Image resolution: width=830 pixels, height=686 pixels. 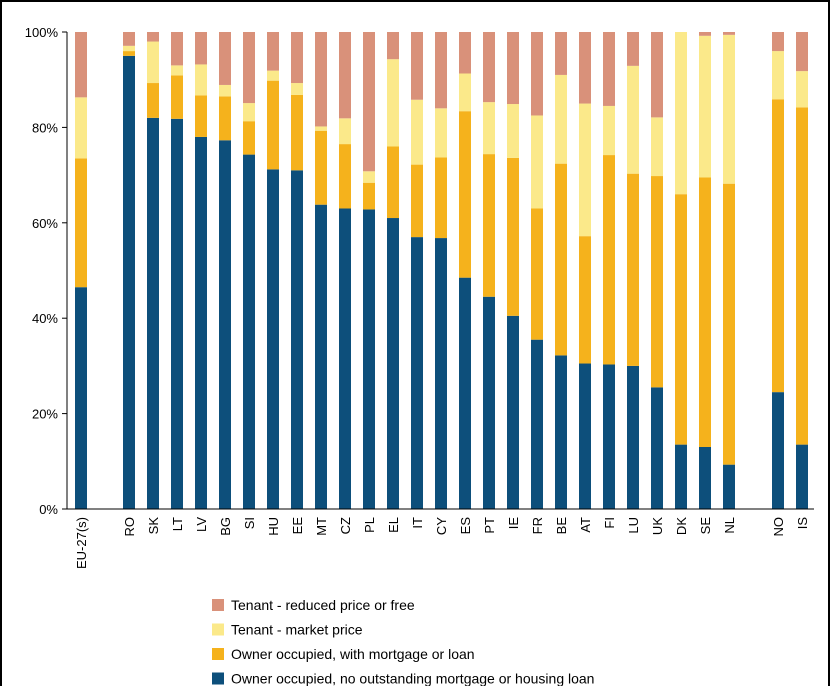 I want to click on x-tick-label: IE, so click(x=513, y=523).